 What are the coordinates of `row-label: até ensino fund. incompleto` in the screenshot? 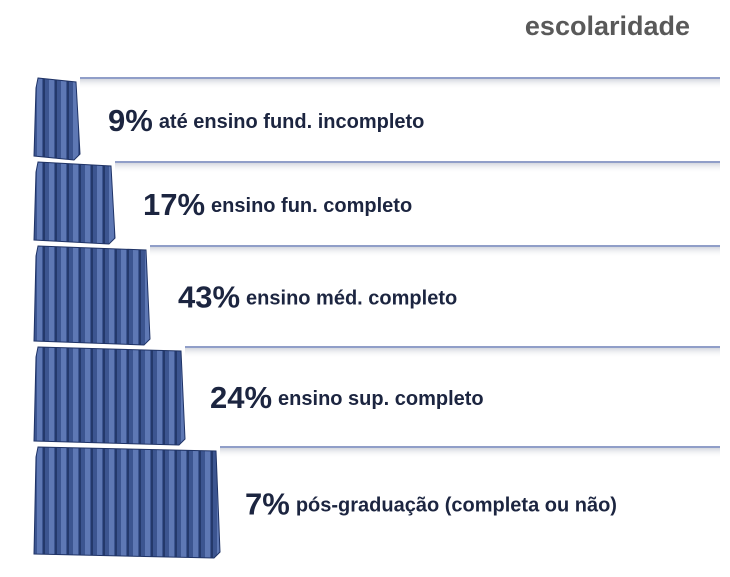 It's located at (292, 122).